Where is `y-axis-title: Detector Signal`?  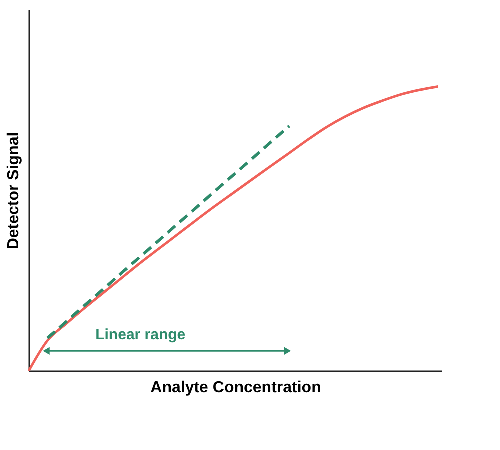
y-axis-title: Detector Signal is located at coordinates (14, 191).